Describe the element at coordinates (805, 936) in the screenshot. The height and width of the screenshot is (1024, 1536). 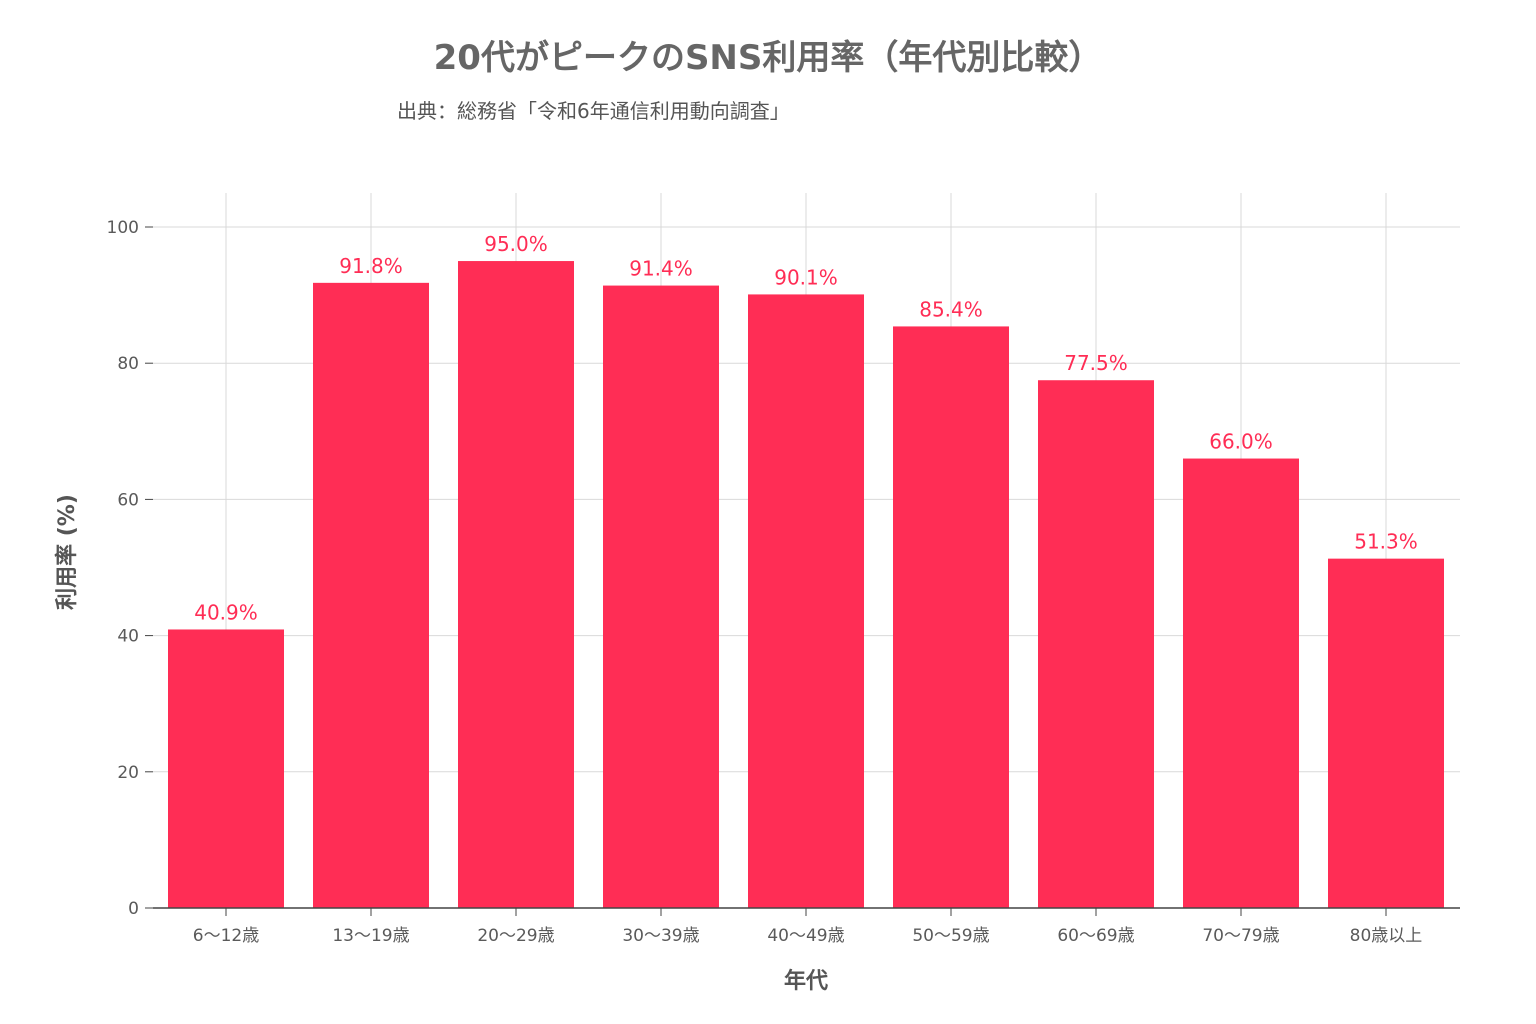
I see `x-tick-label: 40〜49歳` at that location.